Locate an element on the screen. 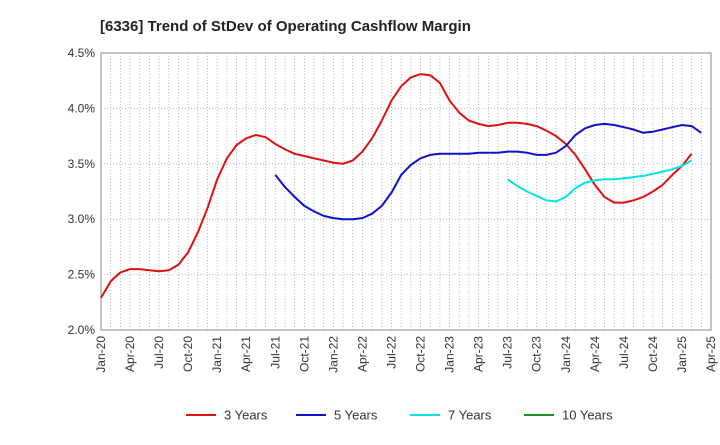 This screenshot has height=445, width=720. x-tick-label: Apr-21 is located at coordinates (246, 354).